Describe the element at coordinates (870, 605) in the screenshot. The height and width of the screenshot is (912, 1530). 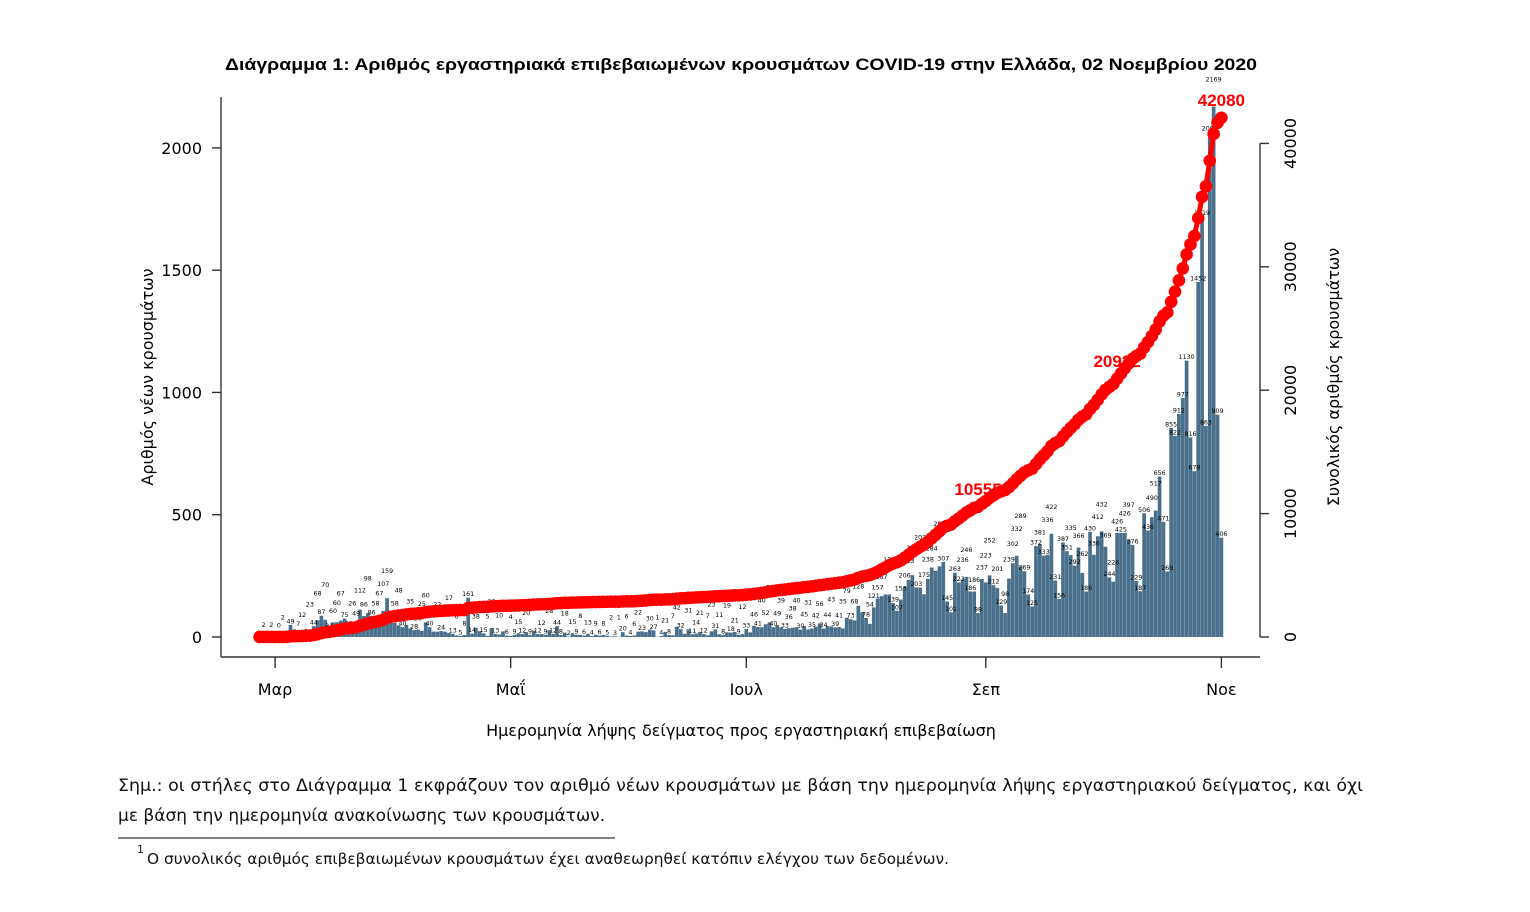
I see `bar-label-2020-08-02: 54` at that location.